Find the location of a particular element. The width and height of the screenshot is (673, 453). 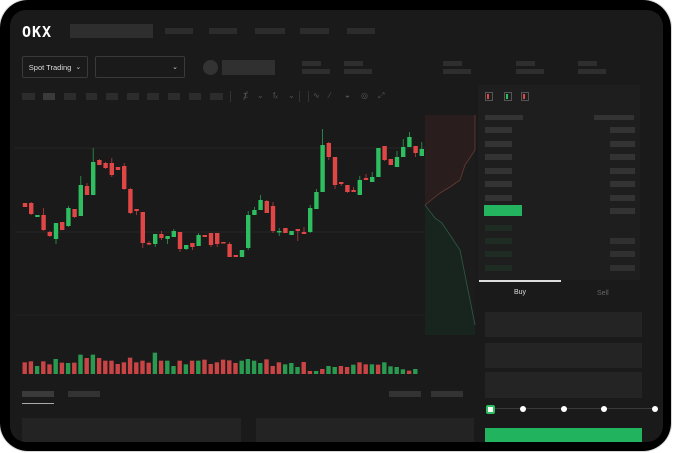

last-price-highlight is located at coordinates (503, 210).